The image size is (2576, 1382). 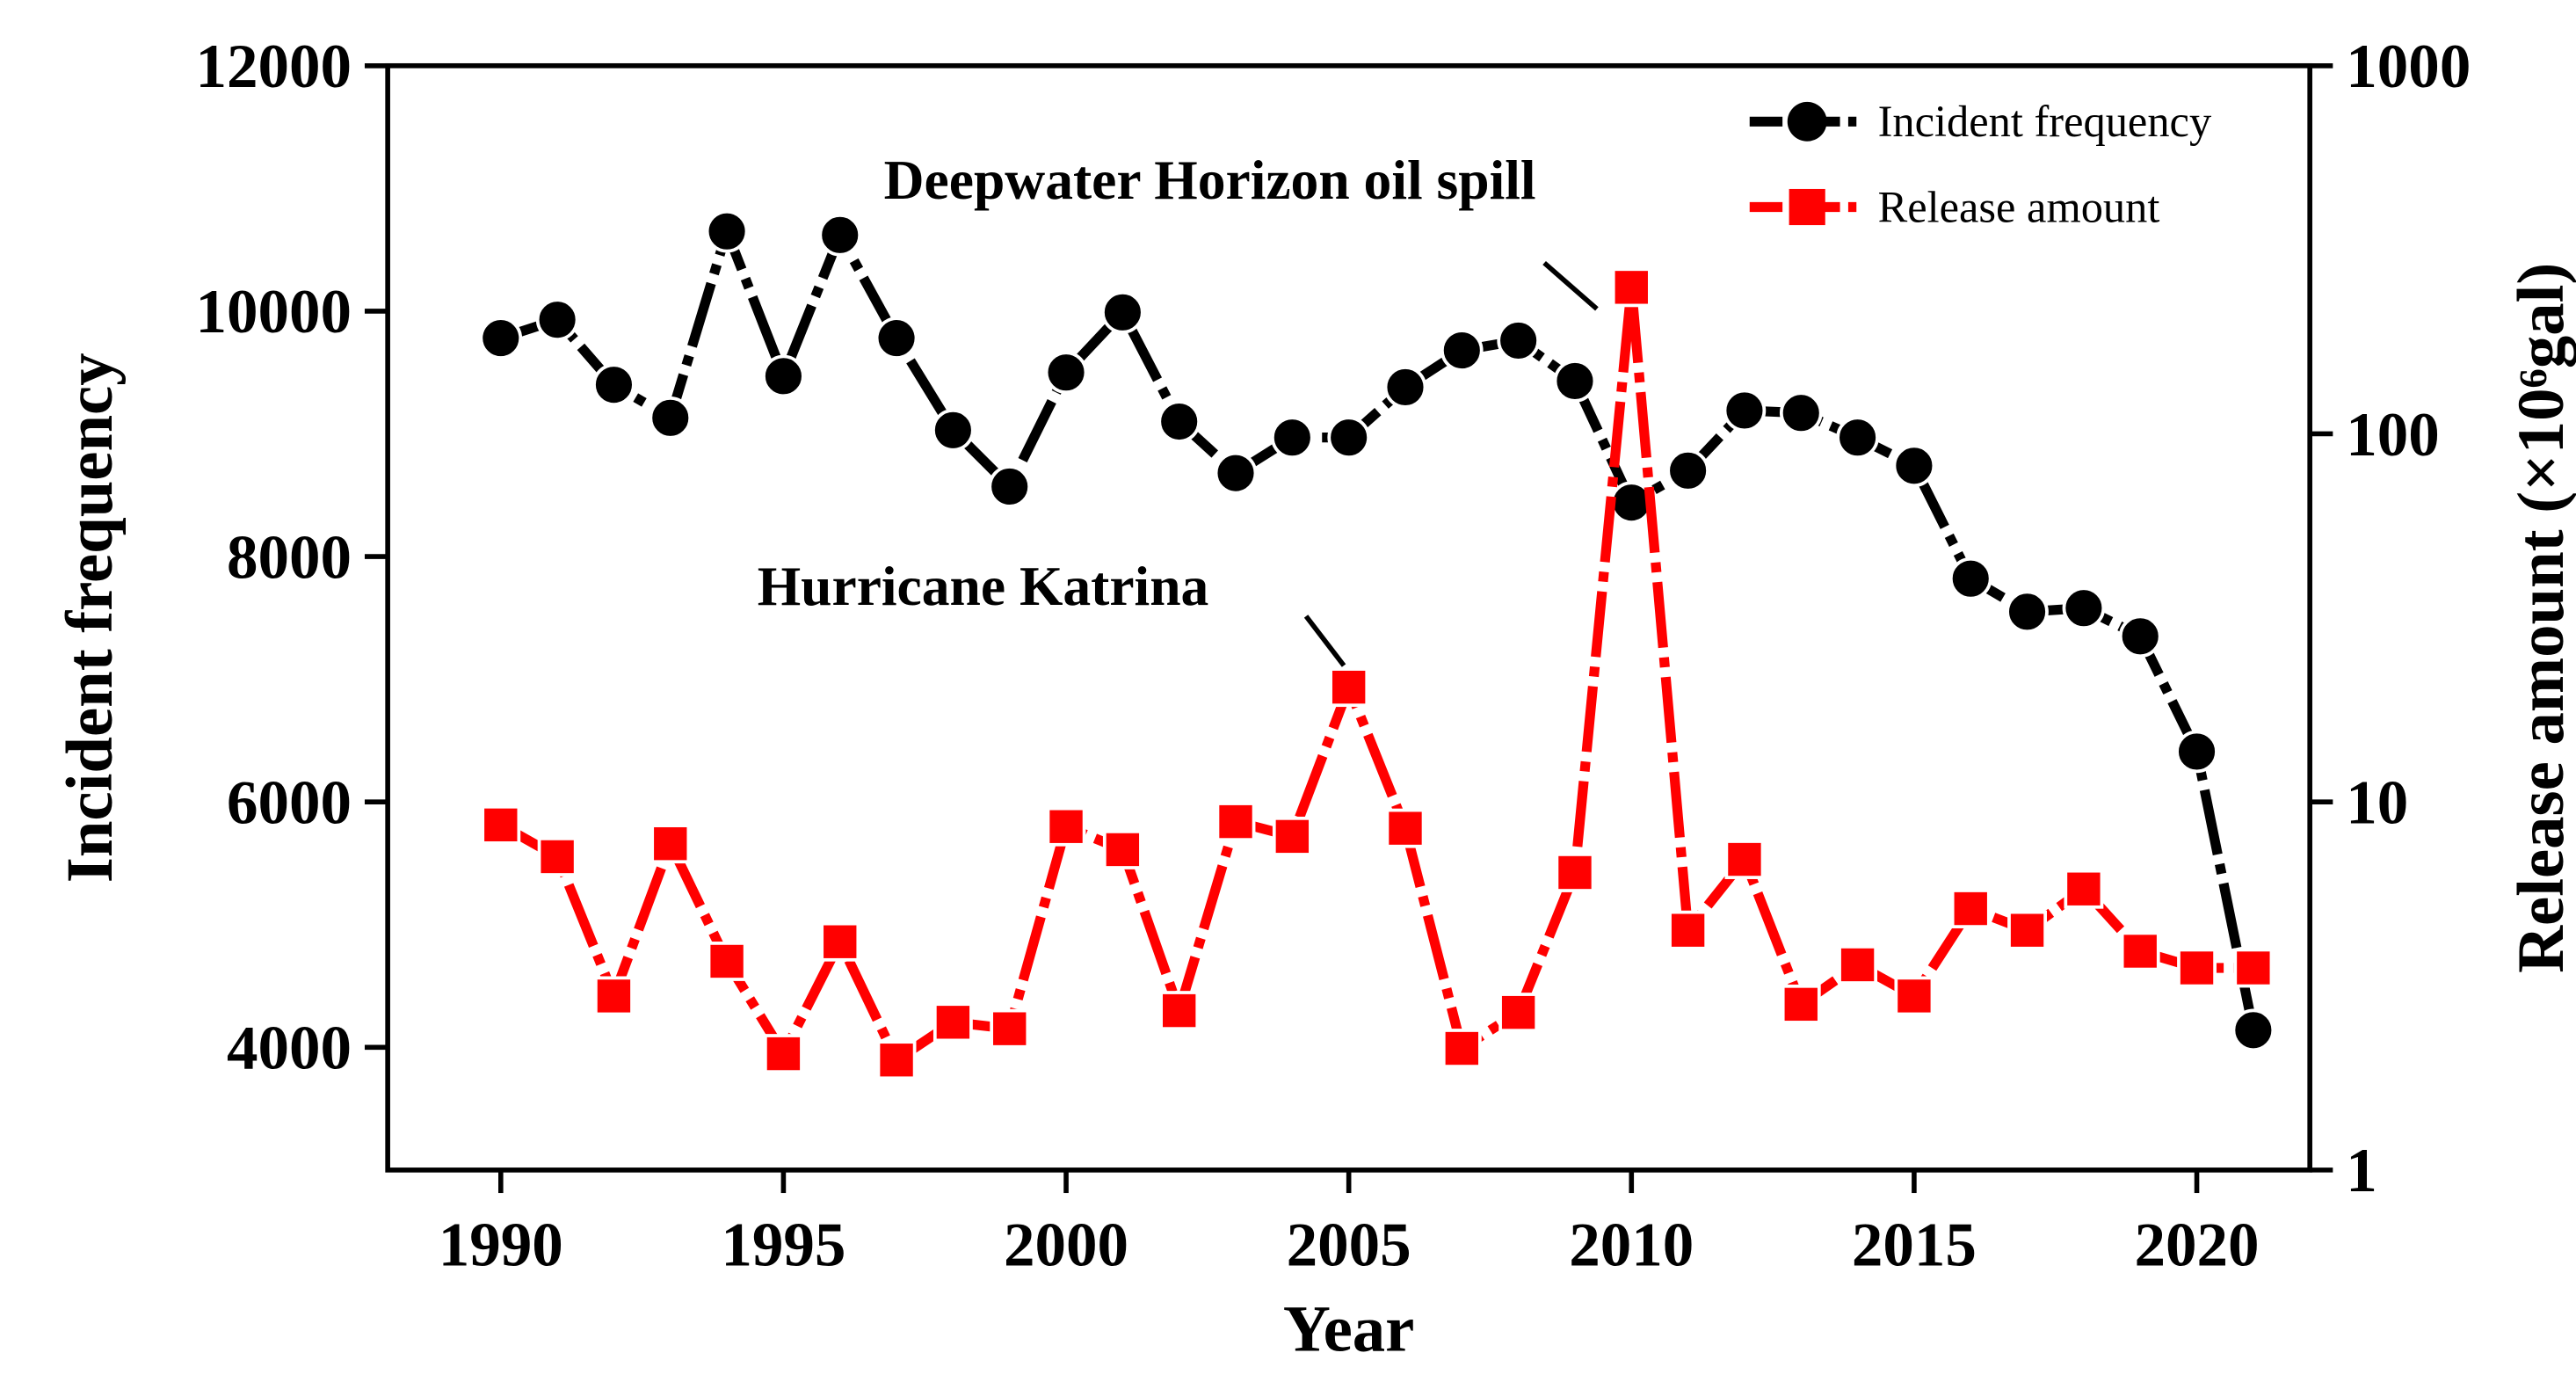 What do you see at coordinates (1914, 1245) in the screenshot?
I see `x-tick-label: 2015` at bounding box center [1914, 1245].